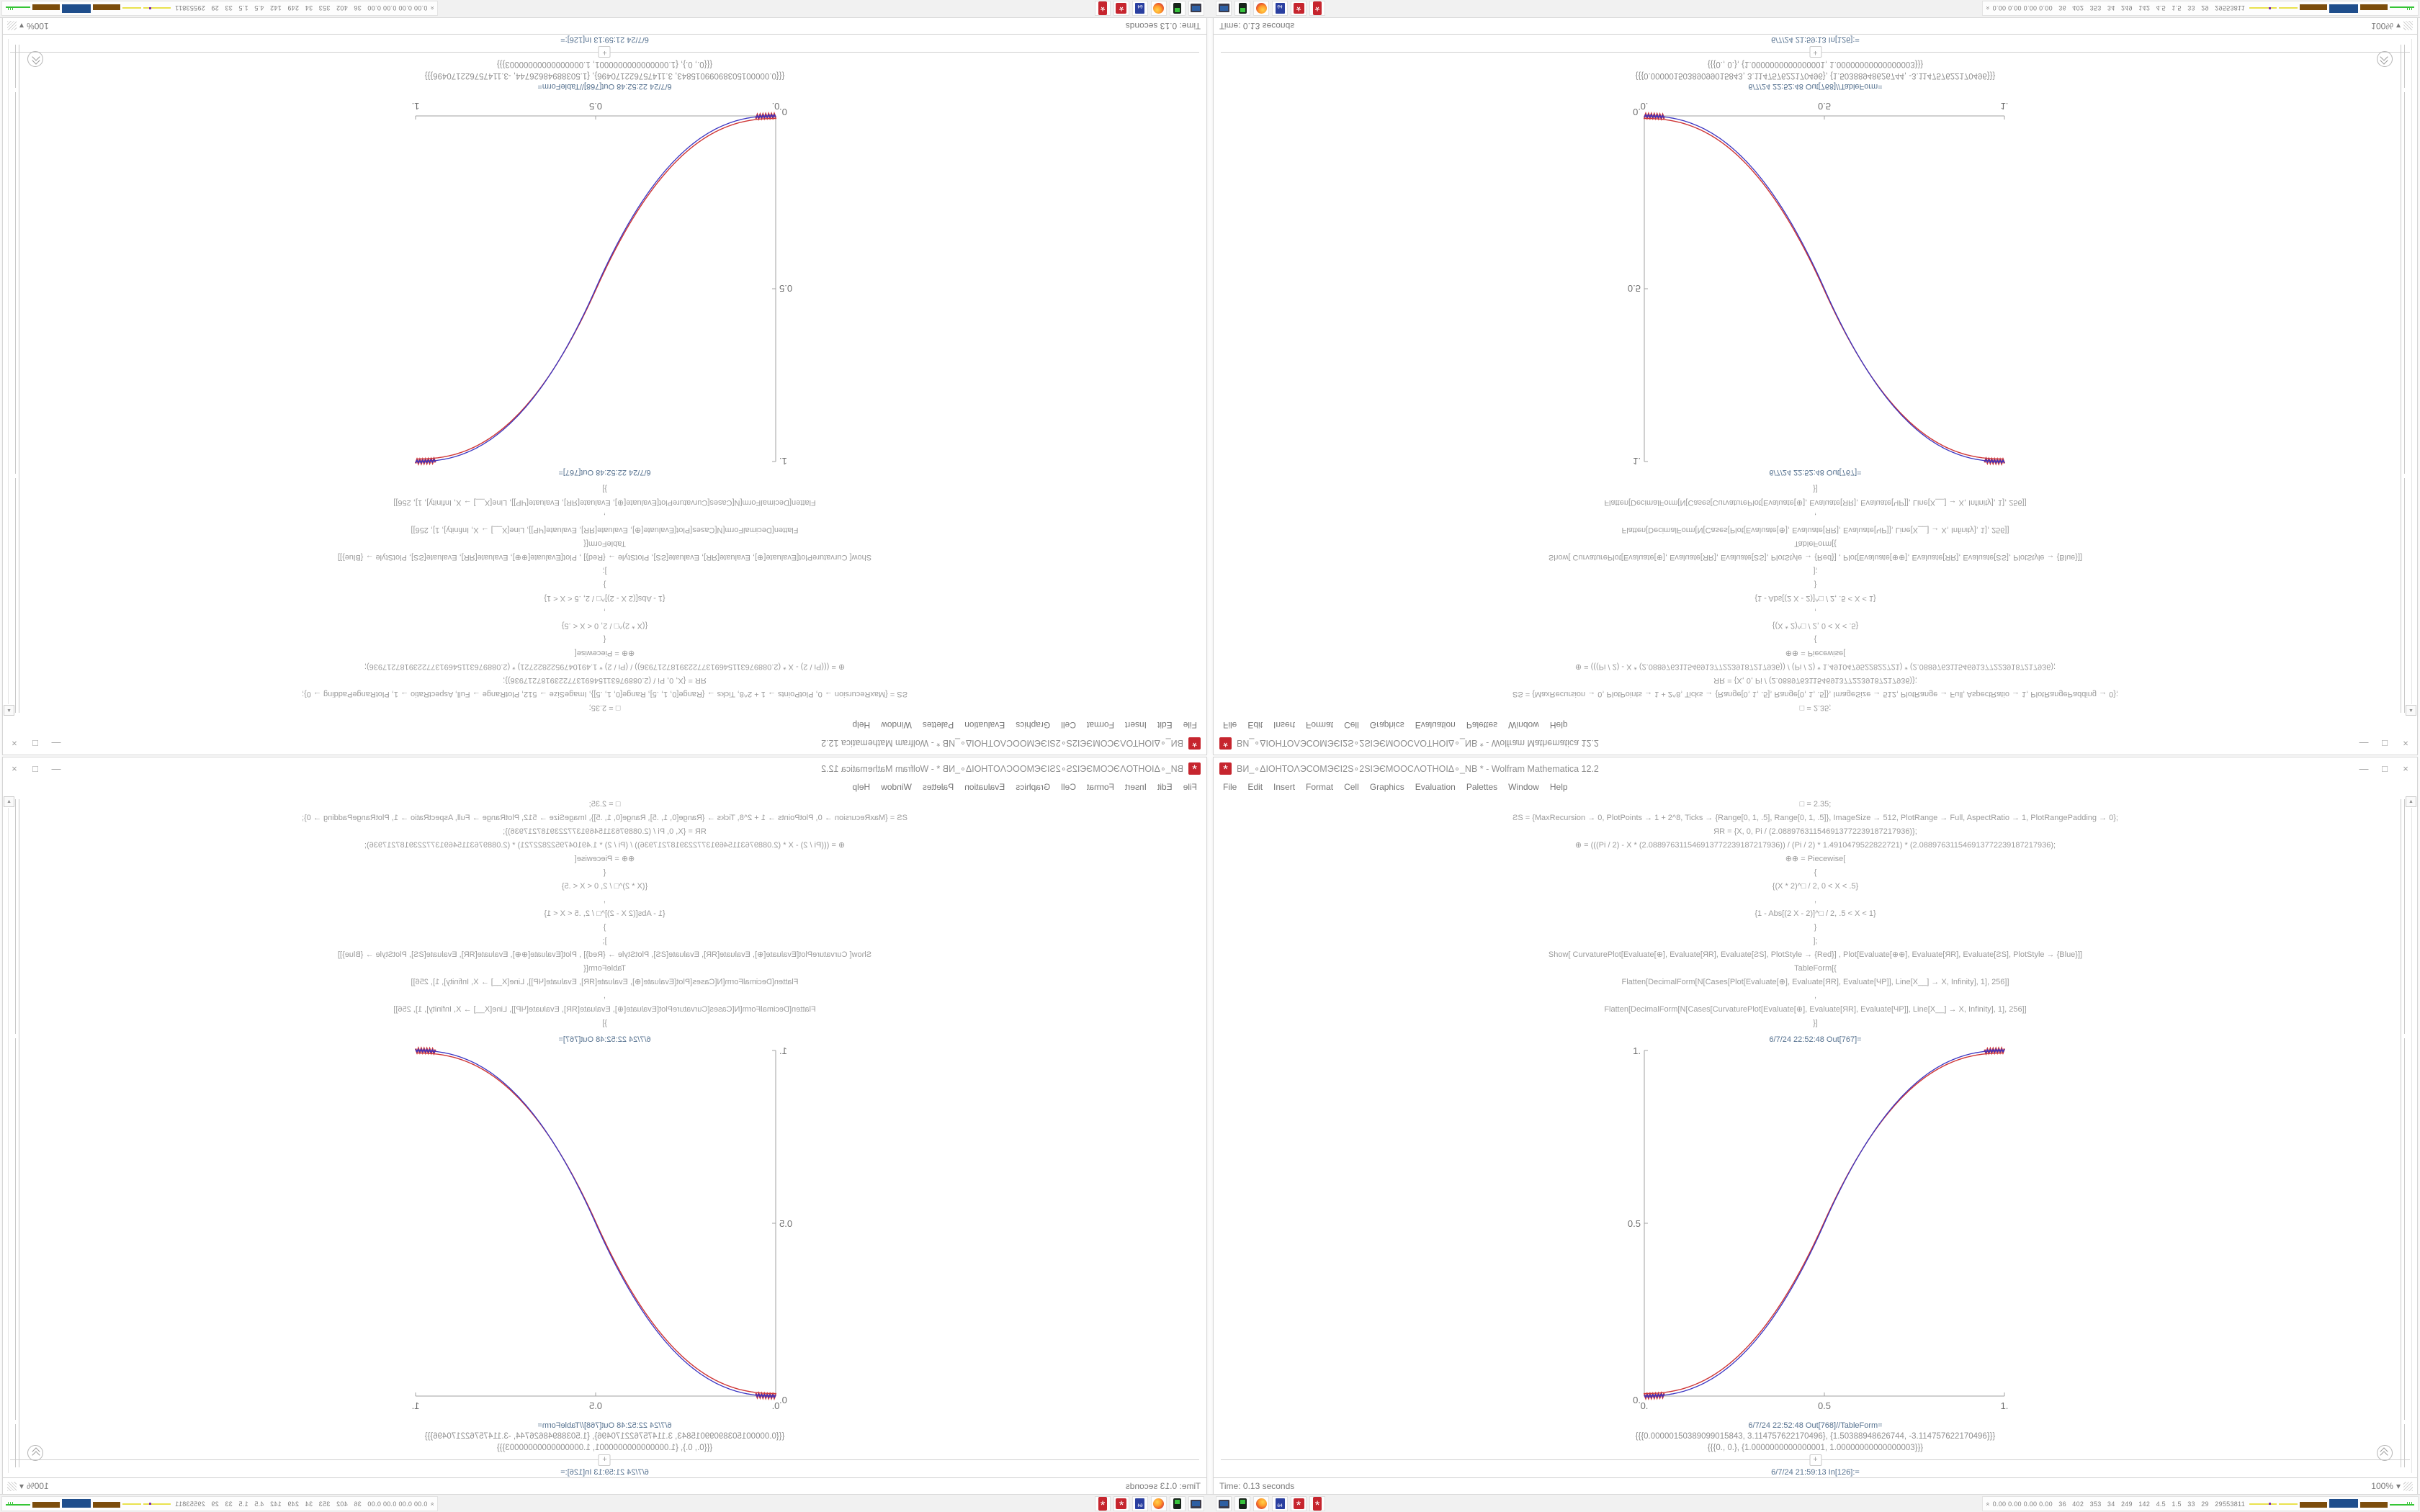 Image resolution: width=2420 pixels, height=1512 pixels. I want to click on menu-insert: Insert, so click(1284, 725).